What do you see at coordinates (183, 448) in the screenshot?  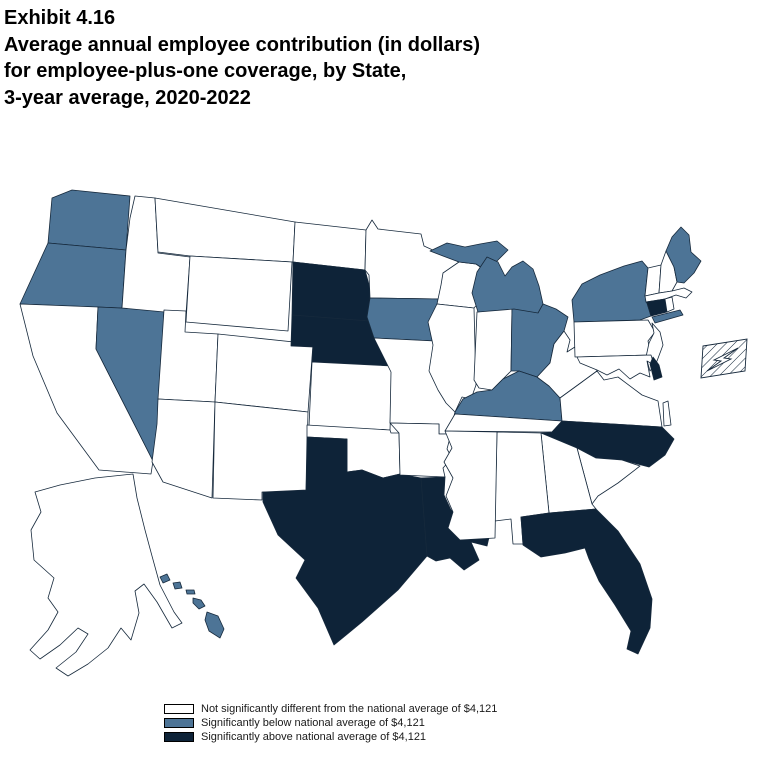 I see `state-az` at bounding box center [183, 448].